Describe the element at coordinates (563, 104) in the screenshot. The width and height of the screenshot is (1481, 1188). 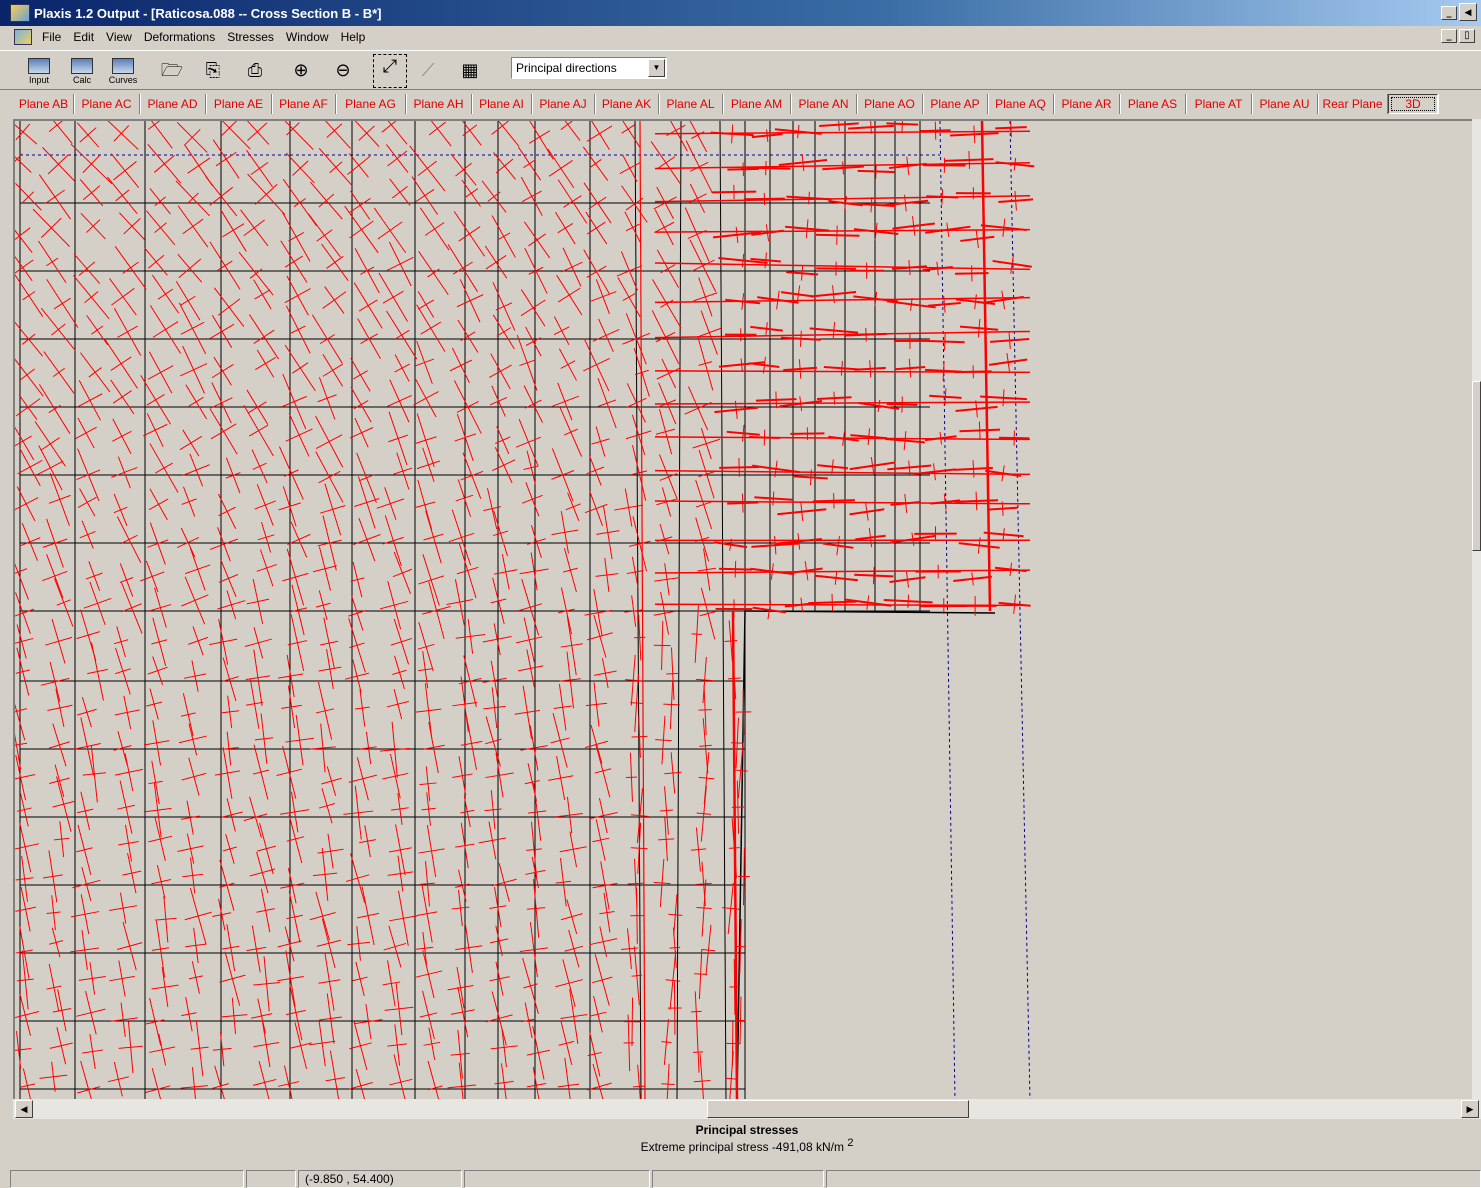
I see `tab-plane-aj: Plane AJ` at that location.